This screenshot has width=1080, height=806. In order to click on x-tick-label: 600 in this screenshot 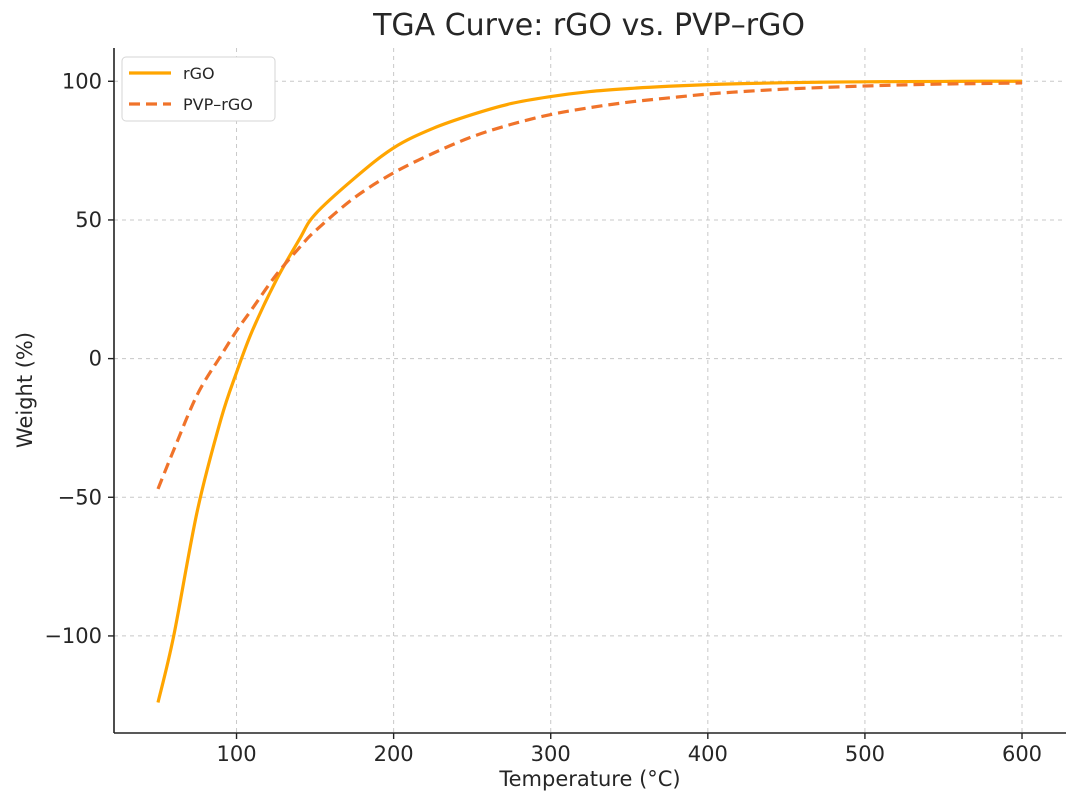, I will do `click(1022, 754)`.